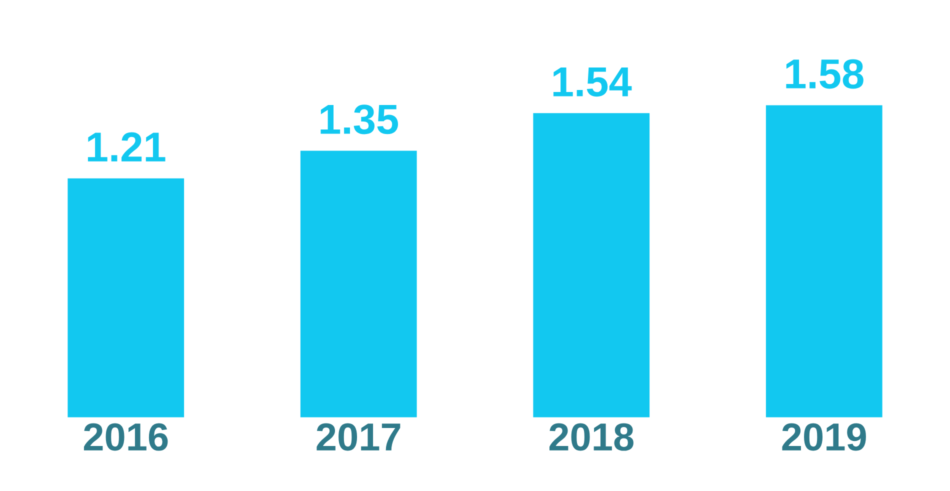 The width and height of the screenshot is (950, 491). I want to click on data-label: 1.54, so click(592, 82).